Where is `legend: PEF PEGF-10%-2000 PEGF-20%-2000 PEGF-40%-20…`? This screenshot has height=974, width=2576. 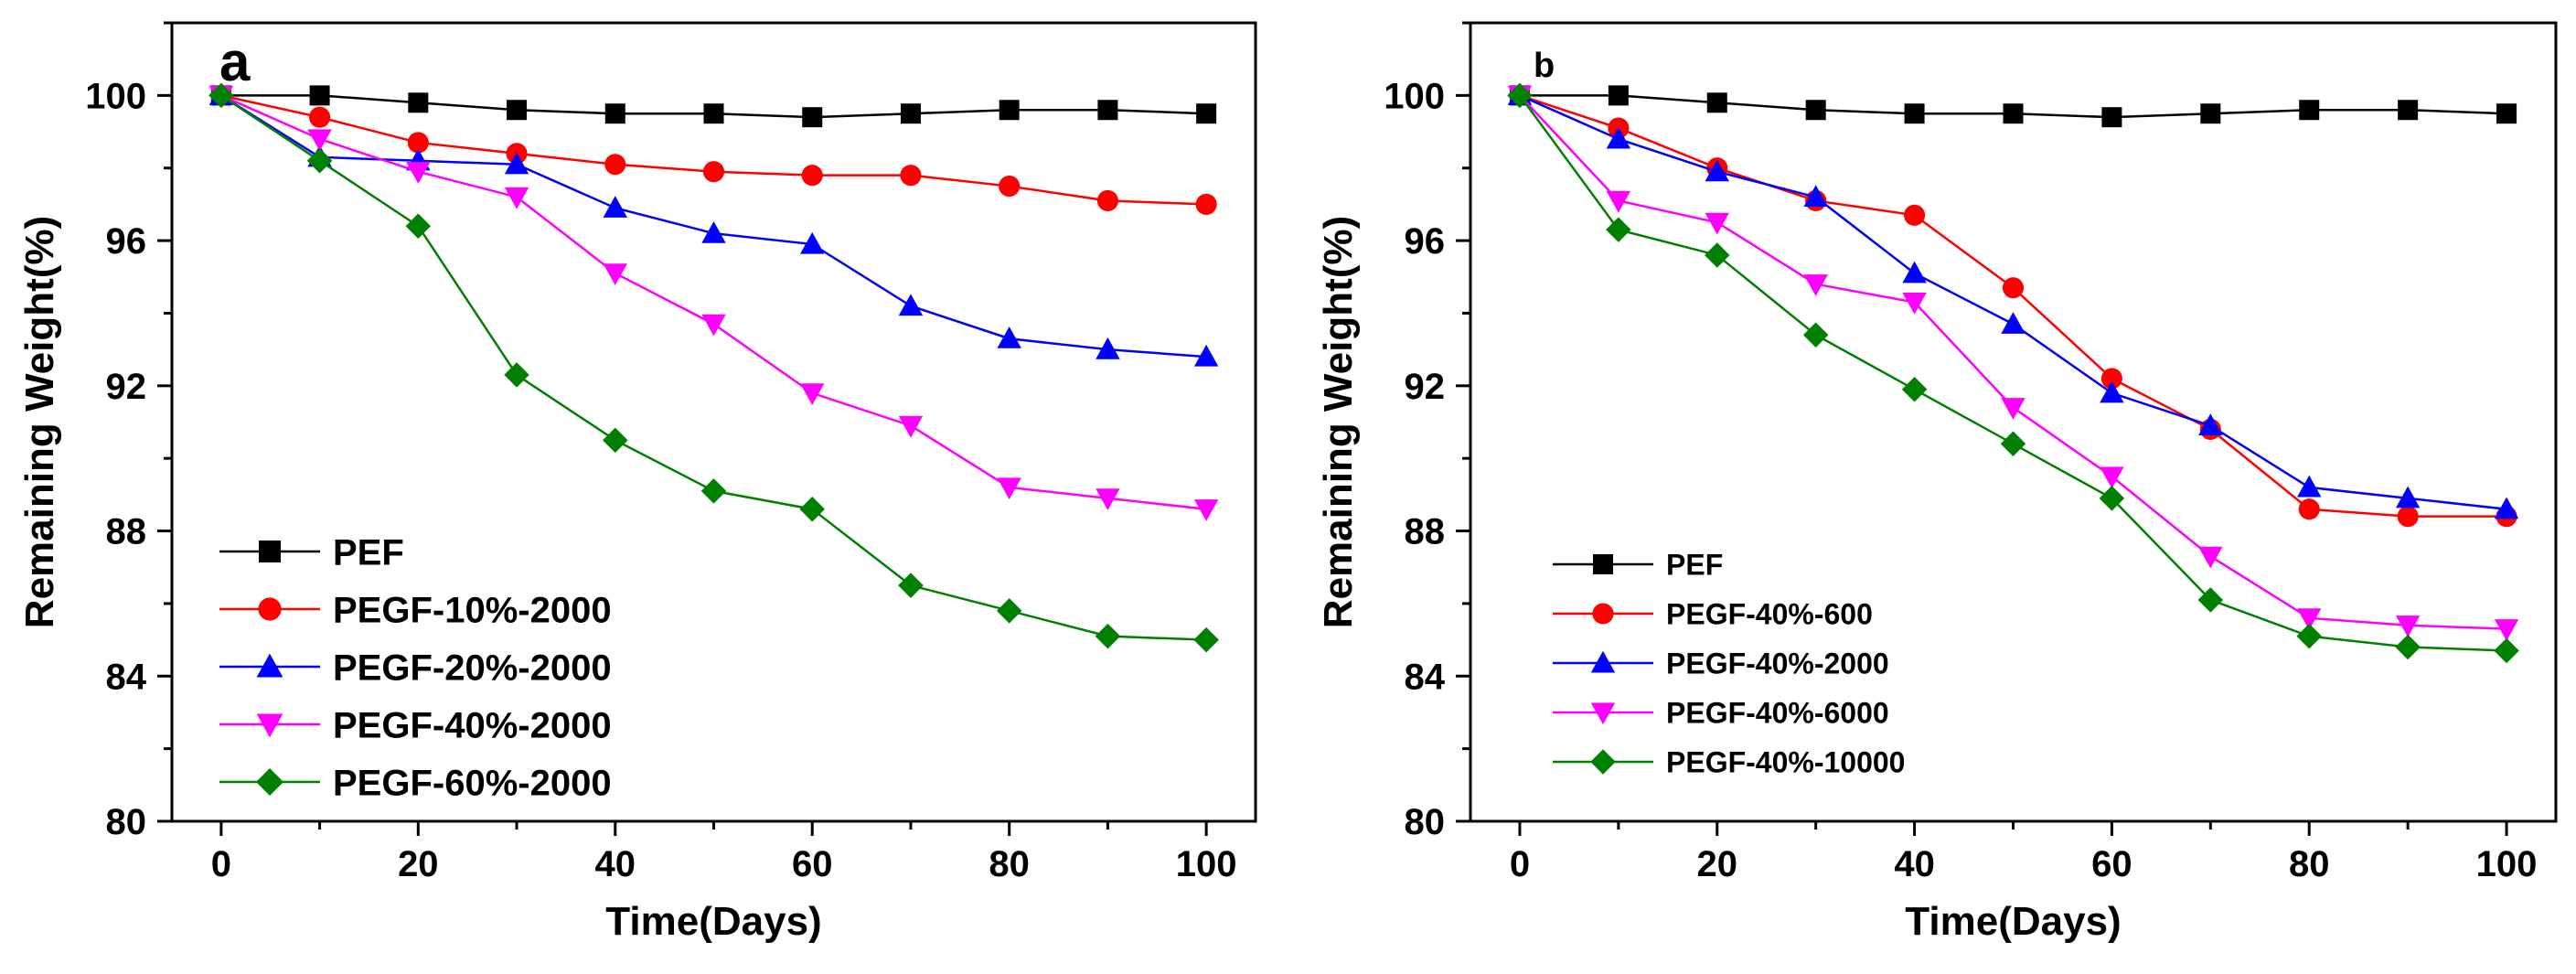 legend: PEF PEGF-10%-2000 PEGF-20%-2000 PEGF-40%-20… is located at coordinates (415, 667).